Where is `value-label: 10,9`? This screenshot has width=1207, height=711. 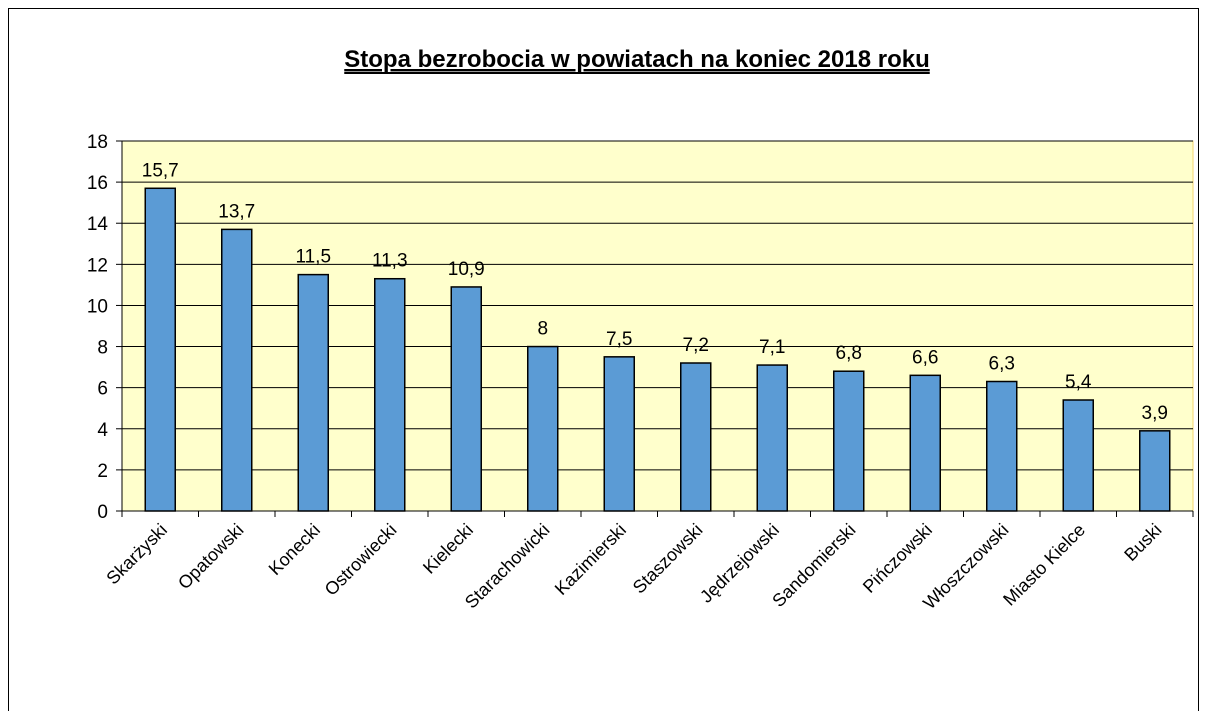
value-label: 10,9 is located at coordinates (466, 269).